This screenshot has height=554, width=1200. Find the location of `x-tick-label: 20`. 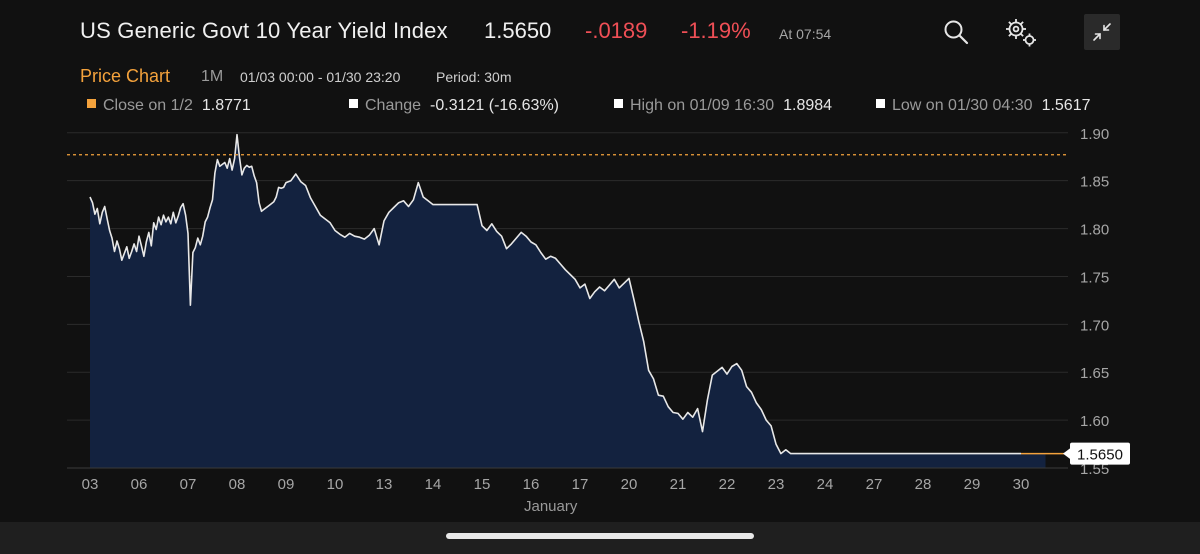

x-tick-label: 20 is located at coordinates (629, 484).